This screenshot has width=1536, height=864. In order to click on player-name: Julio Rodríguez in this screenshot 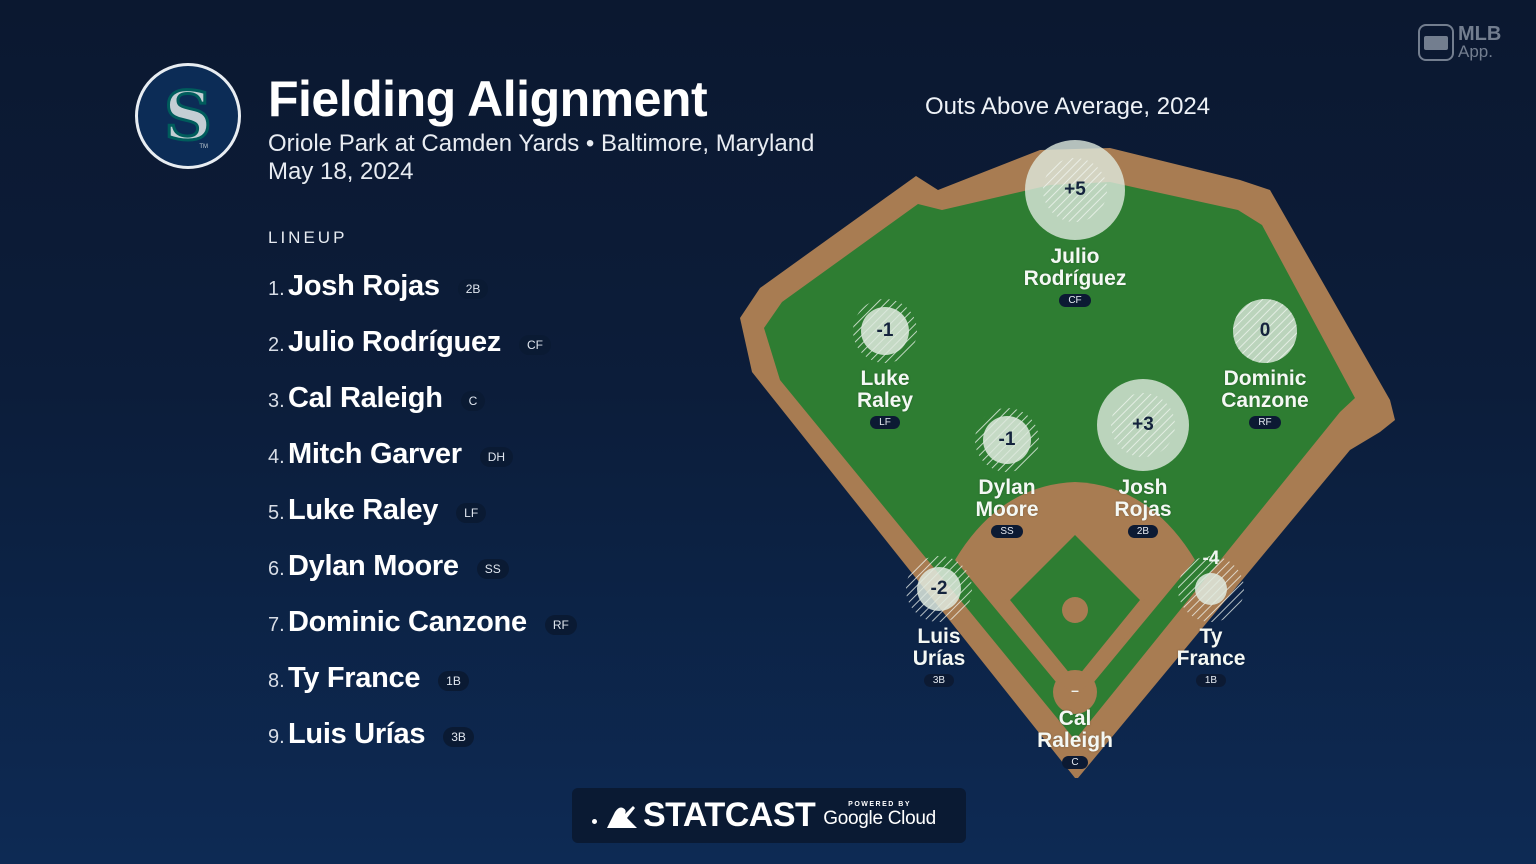, I will do `click(395, 341)`.